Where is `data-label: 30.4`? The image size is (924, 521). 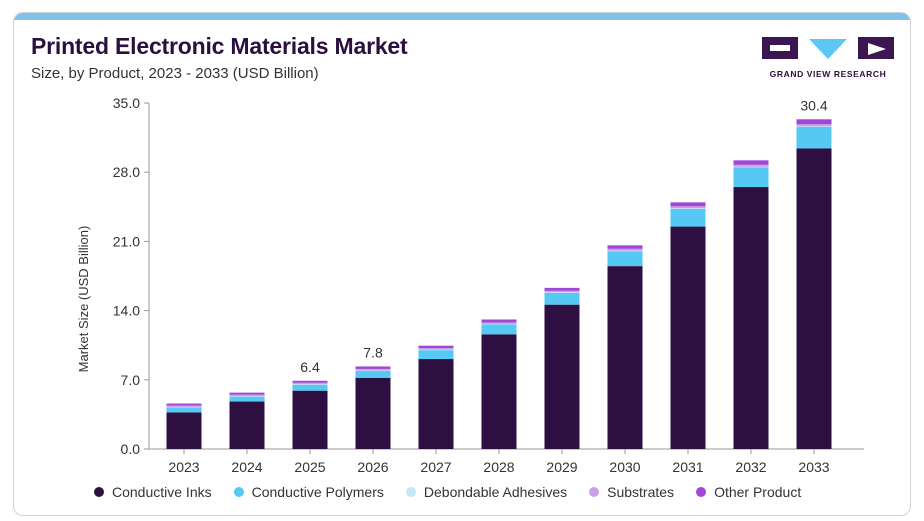
data-label: 30.4 is located at coordinates (813, 105).